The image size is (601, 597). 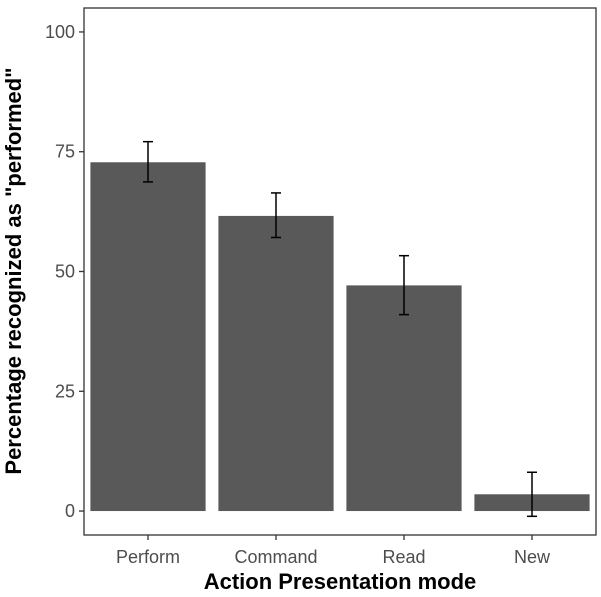 I want to click on error-bar-read, so click(x=404, y=285).